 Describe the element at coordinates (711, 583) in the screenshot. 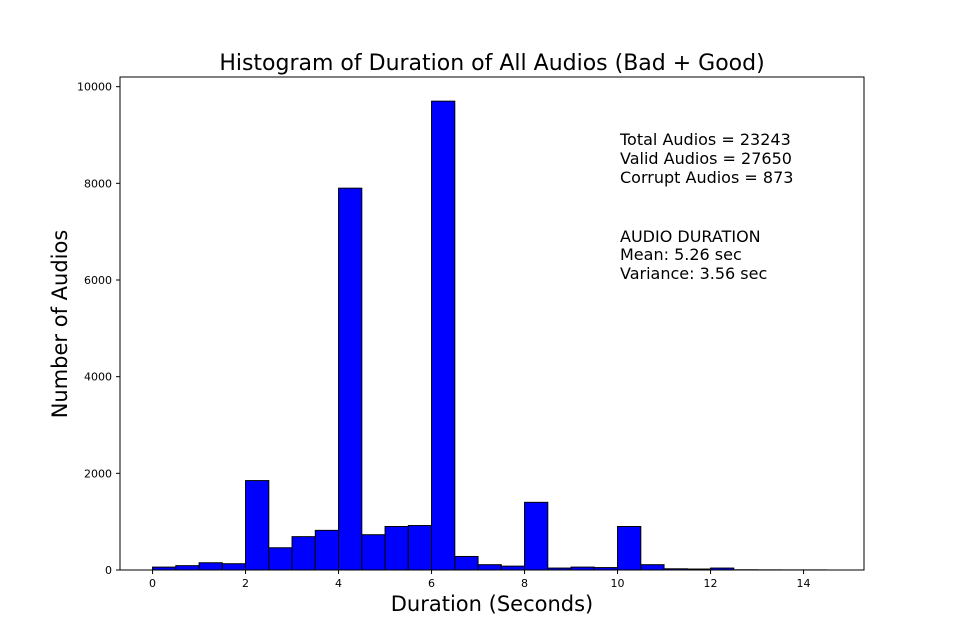

I see `x-tick-label: 12` at that location.